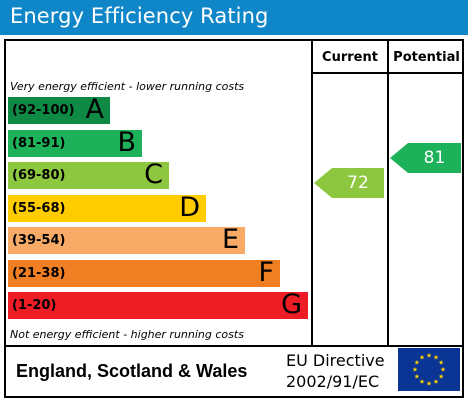  What do you see at coordinates (153, 174) in the screenshot?
I see `band-letter-label: C` at bounding box center [153, 174].